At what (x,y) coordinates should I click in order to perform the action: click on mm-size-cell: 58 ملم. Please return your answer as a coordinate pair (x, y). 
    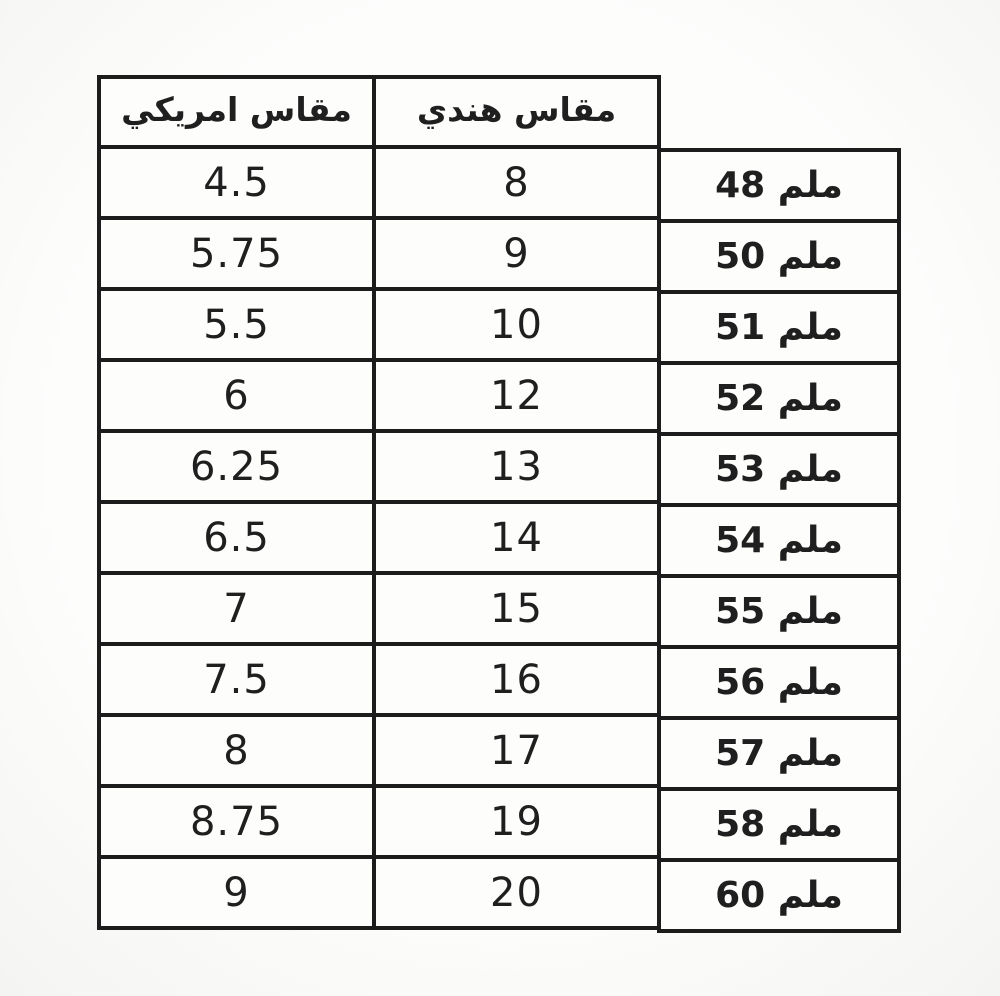
    Looking at the image, I should click on (779, 824).